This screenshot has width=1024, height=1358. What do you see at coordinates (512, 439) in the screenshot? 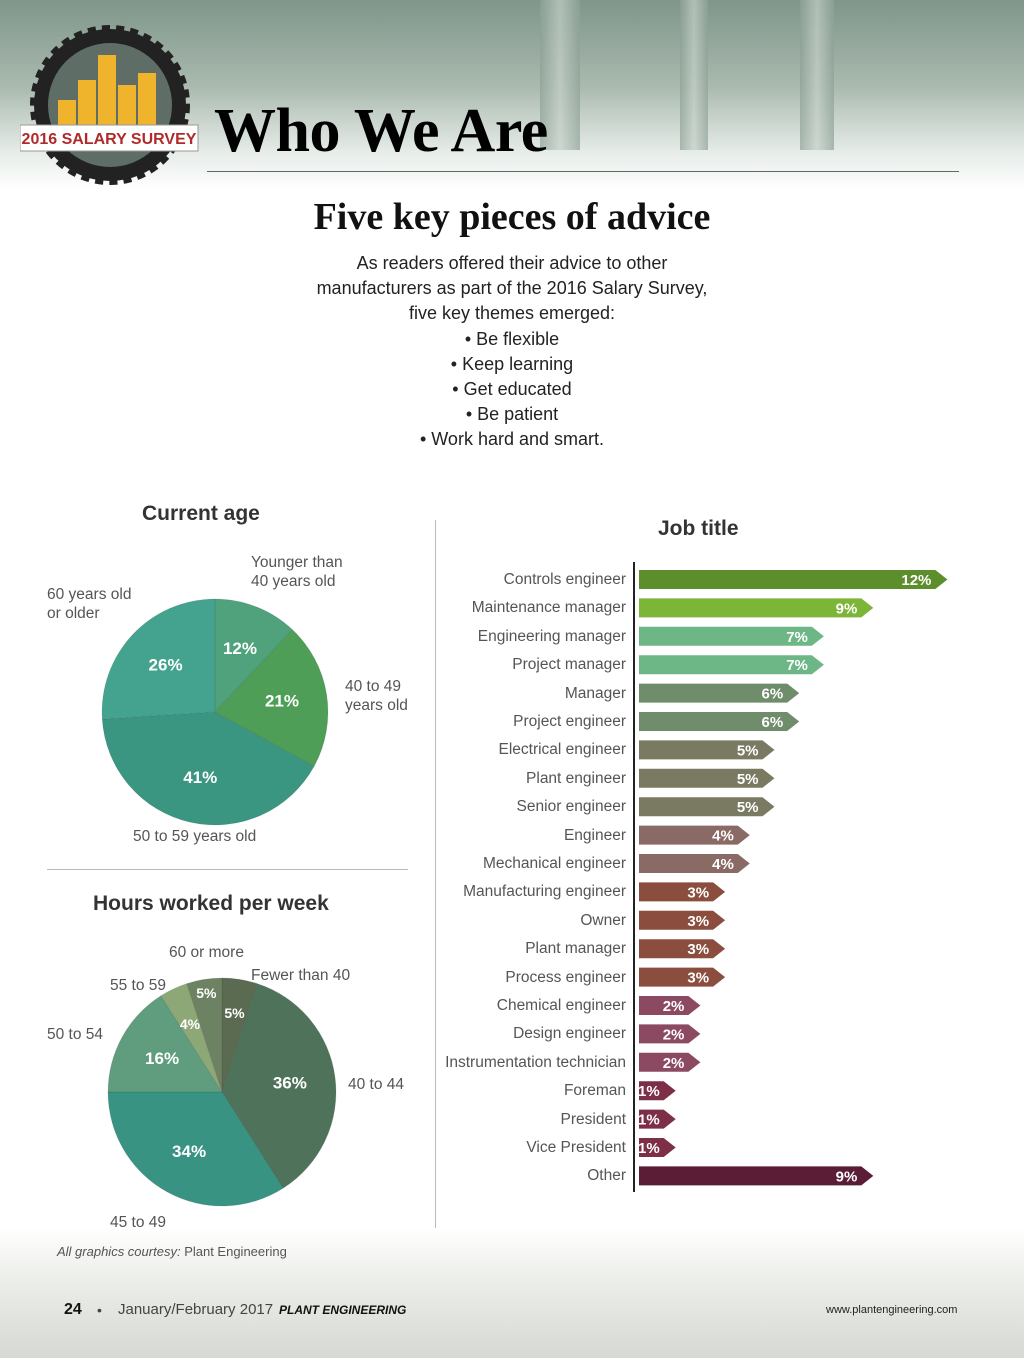
I see `bullet-item: • Work hard and smart.` at bounding box center [512, 439].